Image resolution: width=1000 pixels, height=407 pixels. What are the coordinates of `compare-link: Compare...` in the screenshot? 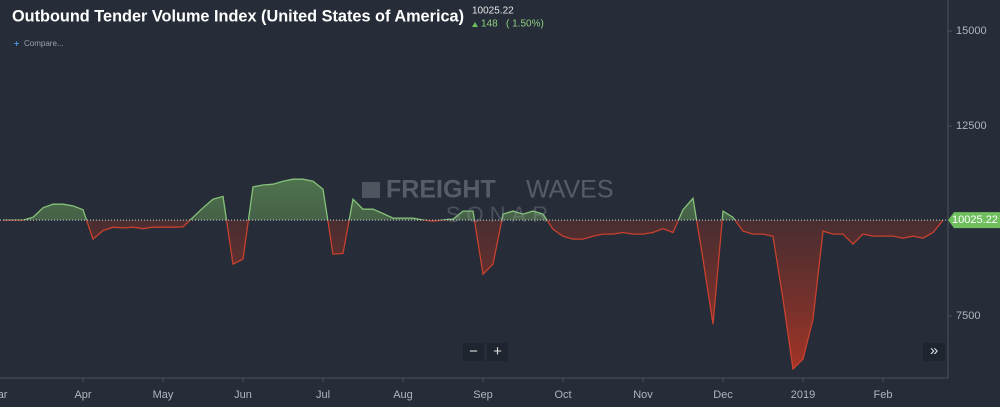 It's located at (44, 43).